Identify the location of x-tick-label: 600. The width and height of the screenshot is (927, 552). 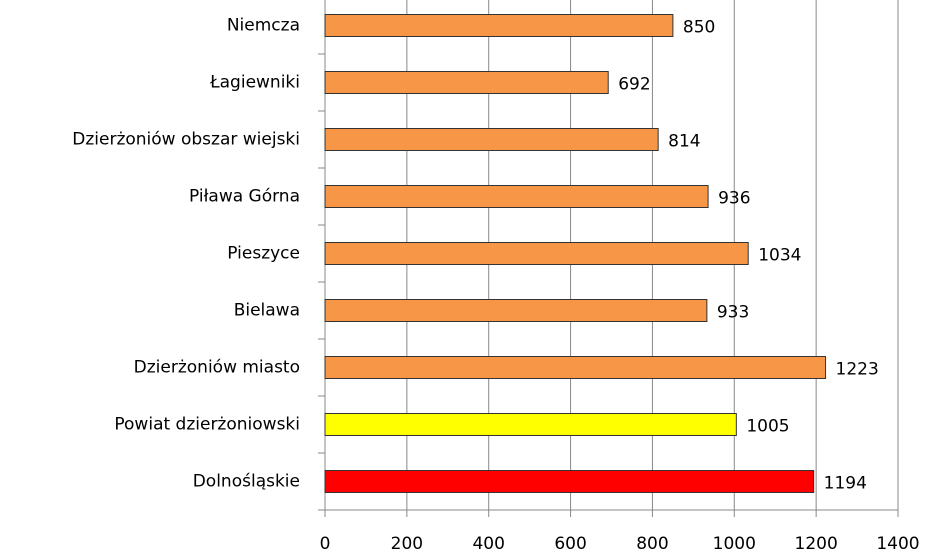
(570, 543).